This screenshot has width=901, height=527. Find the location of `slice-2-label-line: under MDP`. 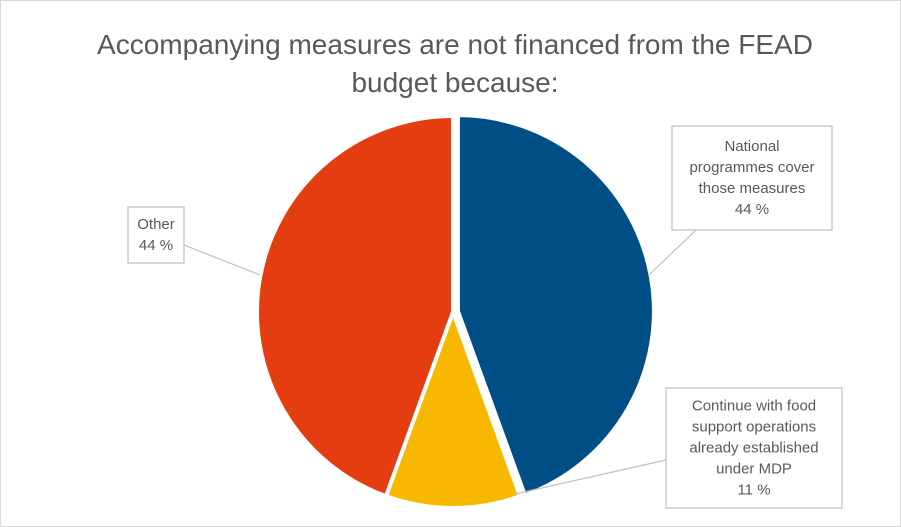

slice-2-label-line: under MDP is located at coordinates (754, 469).